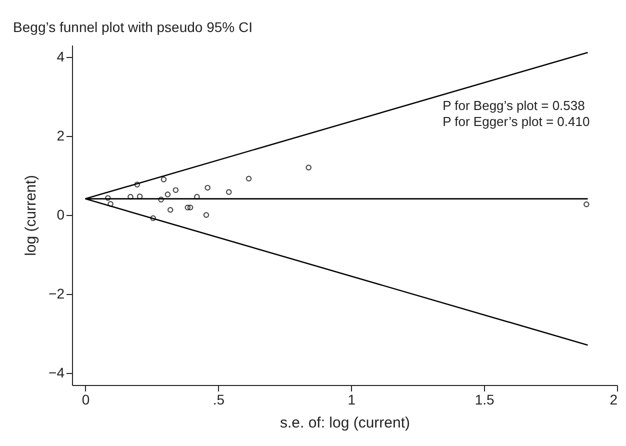 The width and height of the screenshot is (626, 446). I want to click on y-tick-label: 4, so click(60, 56).